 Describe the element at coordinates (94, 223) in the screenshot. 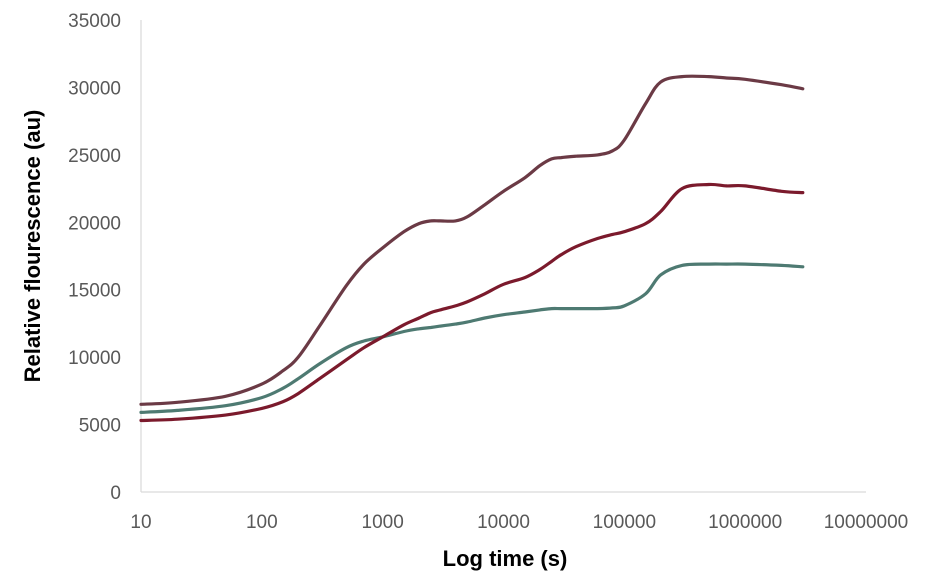

I see `y-tick-label: 20000` at that location.